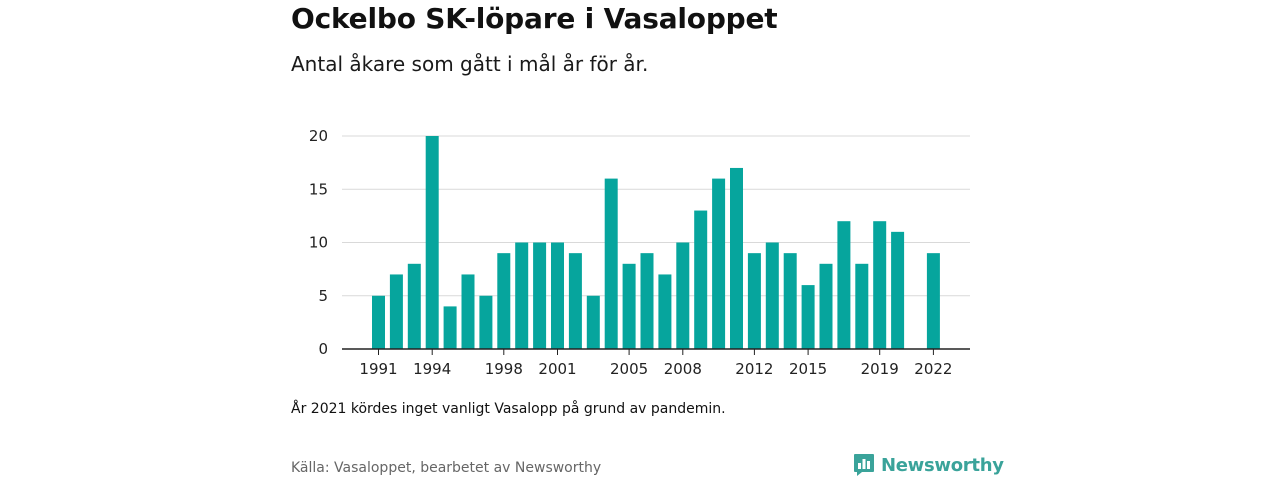 The height and width of the screenshot is (480, 1280). Describe the element at coordinates (683, 369) in the screenshot. I see `x-tick-label: 2008` at that location.